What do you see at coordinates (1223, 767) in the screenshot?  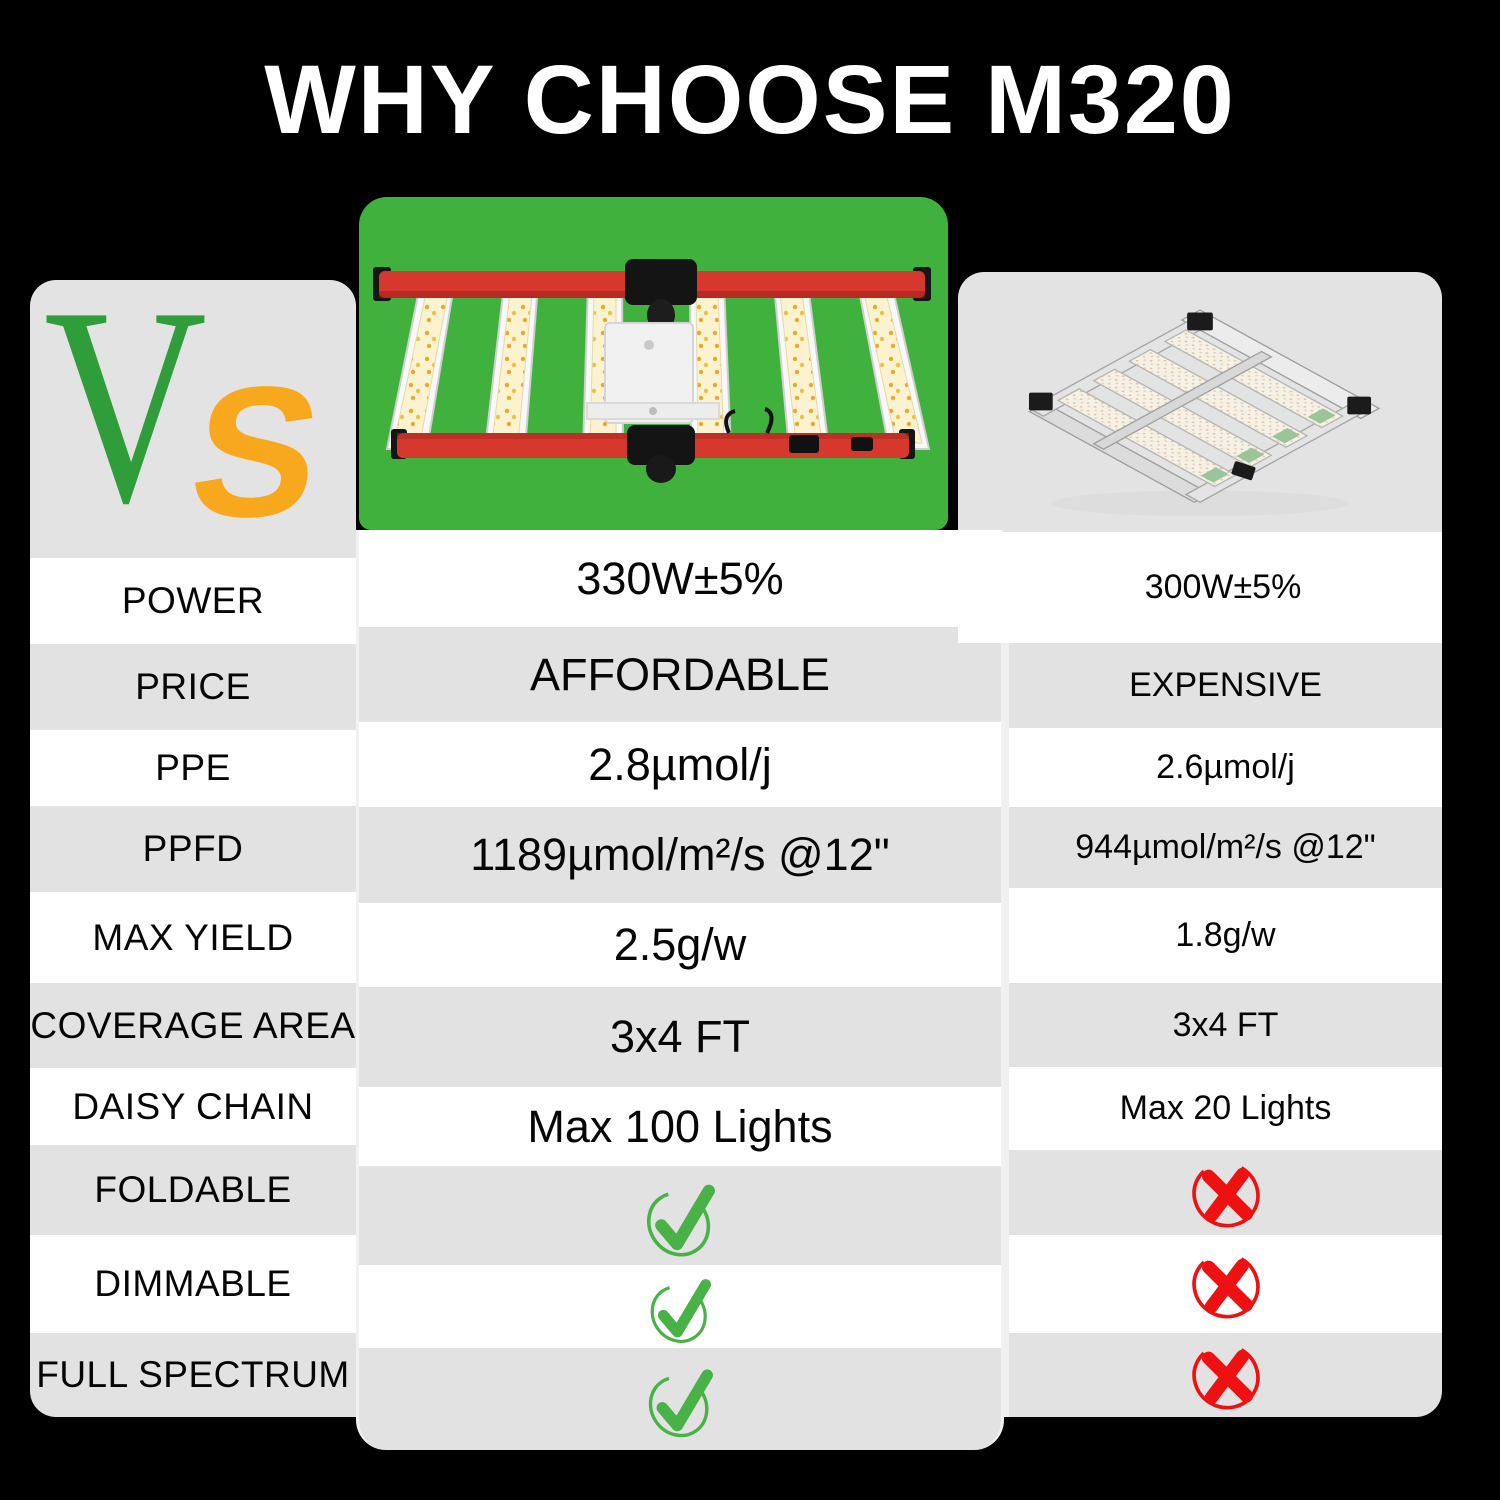 I see `competitor-value: 2.6µmol/j` at bounding box center [1223, 767].